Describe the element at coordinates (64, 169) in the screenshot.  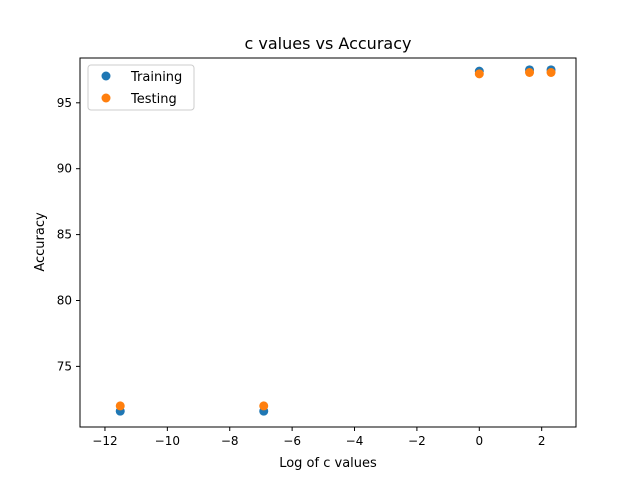
I see `y-tick-label: 90` at that location.